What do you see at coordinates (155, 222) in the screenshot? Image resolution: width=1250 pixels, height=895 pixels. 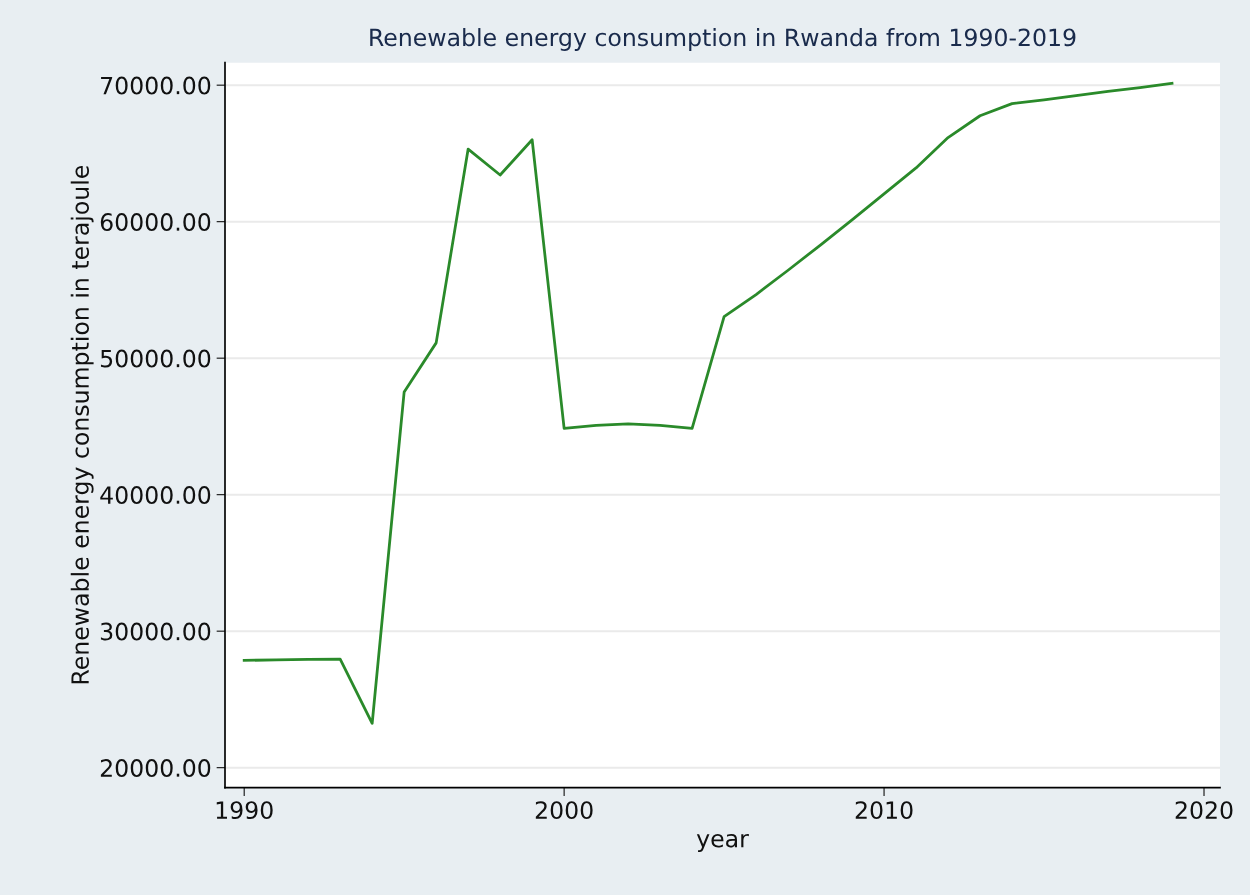 I see `y-tick-label: 60000.00` at bounding box center [155, 222].